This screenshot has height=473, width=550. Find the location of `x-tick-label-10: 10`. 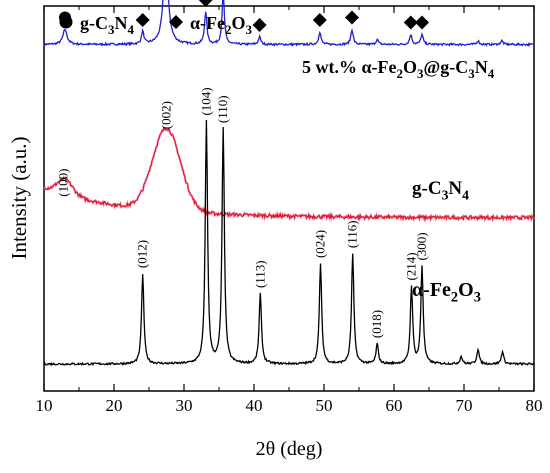

x-tick-label-10: 10 is located at coordinates (44, 405).